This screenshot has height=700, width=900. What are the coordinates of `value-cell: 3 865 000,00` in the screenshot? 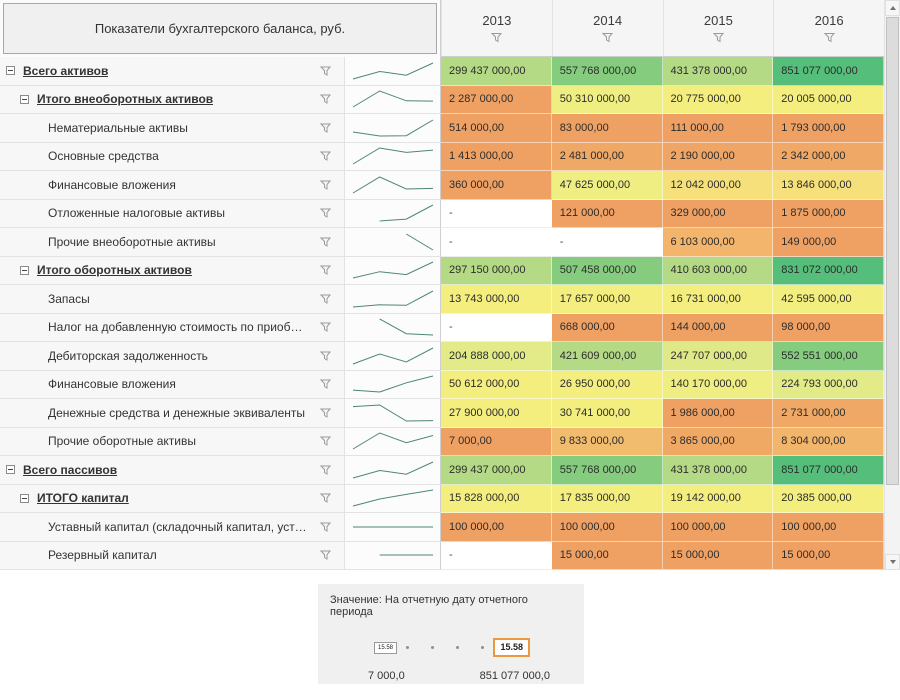 It's located at (718, 441).